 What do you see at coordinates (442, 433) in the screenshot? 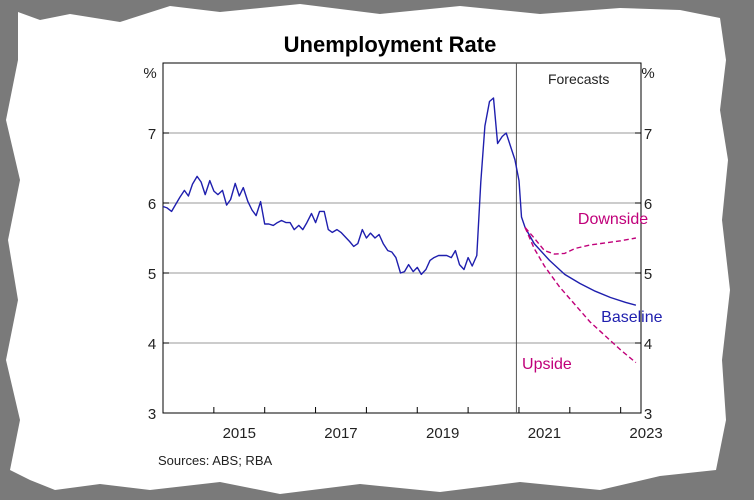
I see `x-tick-label: 2019` at bounding box center [442, 433].